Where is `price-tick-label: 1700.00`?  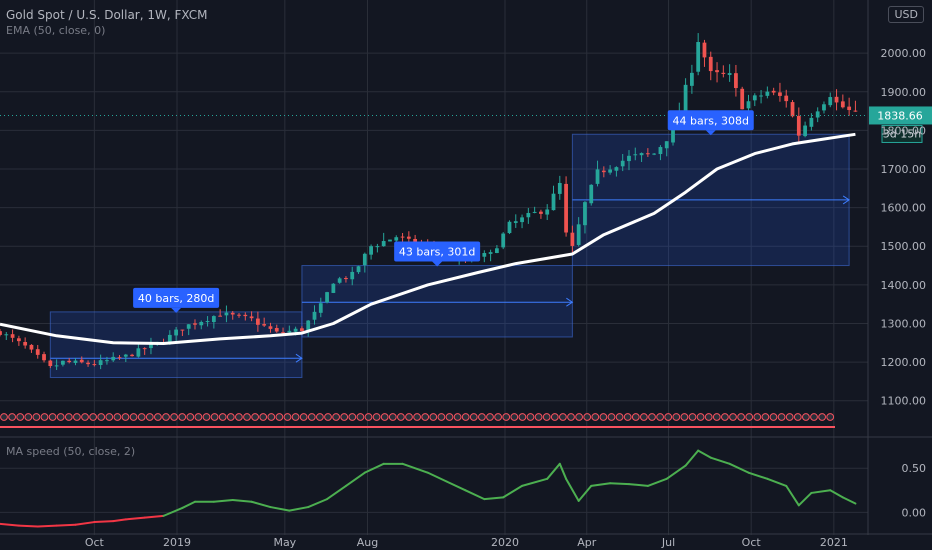
price-tick-label: 1700.00 is located at coordinates (904, 169).